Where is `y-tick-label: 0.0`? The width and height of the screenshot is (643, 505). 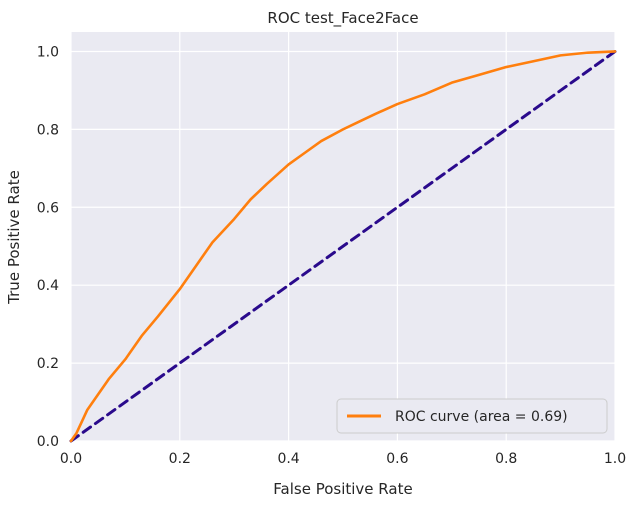 y-tick-label: 0.0 is located at coordinates (48, 442).